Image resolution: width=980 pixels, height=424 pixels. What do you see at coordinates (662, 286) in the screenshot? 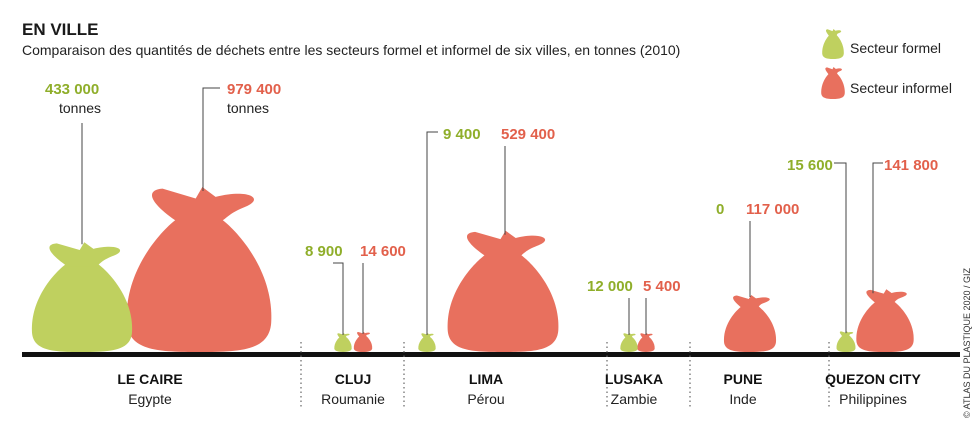
I see `value-label-informal-3: 5 400` at bounding box center [662, 286].